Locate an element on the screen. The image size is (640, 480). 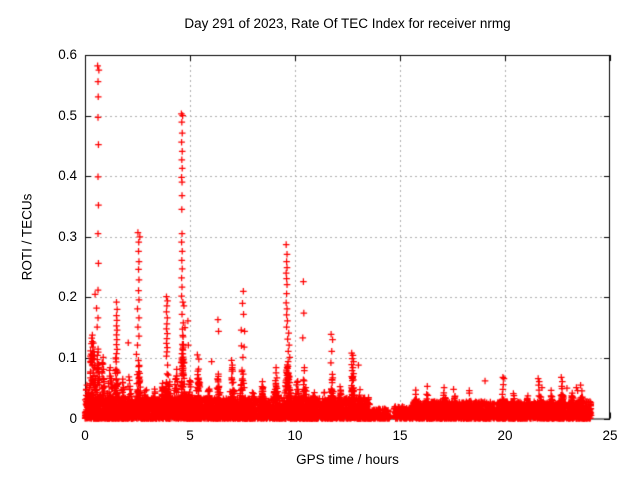
y-tick-label: 0.5 is located at coordinates (67, 115).